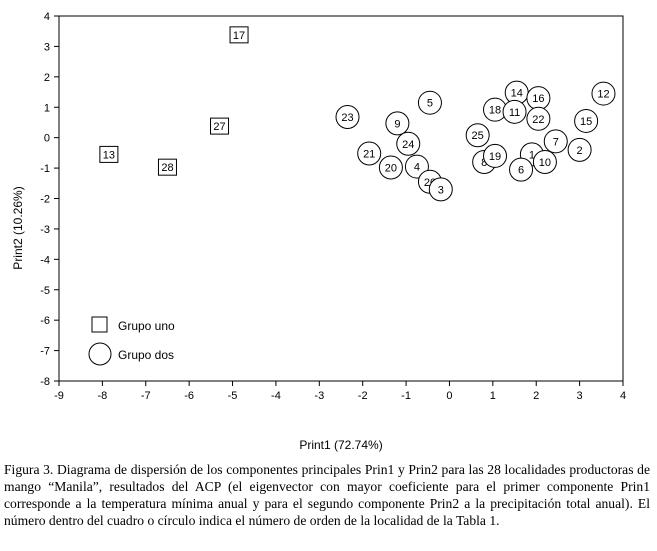 The width and height of the screenshot is (657, 551). I want to click on point-label: 27, so click(219, 127).